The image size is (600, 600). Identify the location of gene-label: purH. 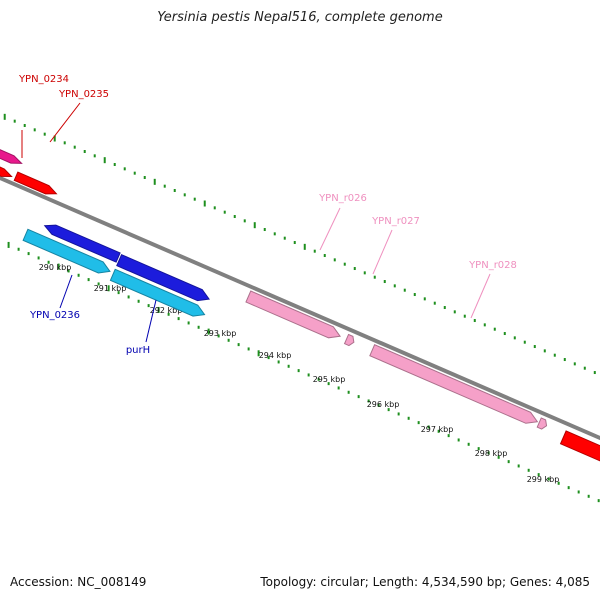
(138, 350).